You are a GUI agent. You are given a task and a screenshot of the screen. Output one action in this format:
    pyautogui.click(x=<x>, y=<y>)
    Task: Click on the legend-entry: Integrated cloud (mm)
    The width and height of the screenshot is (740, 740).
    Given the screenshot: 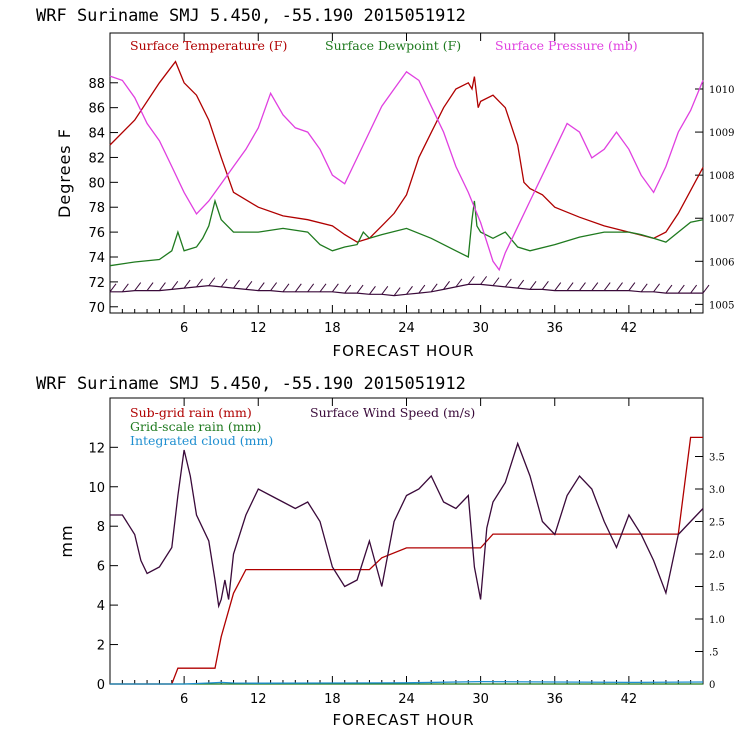 What is the action you would take?
    pyautogui.click(x=201, y=440)
    